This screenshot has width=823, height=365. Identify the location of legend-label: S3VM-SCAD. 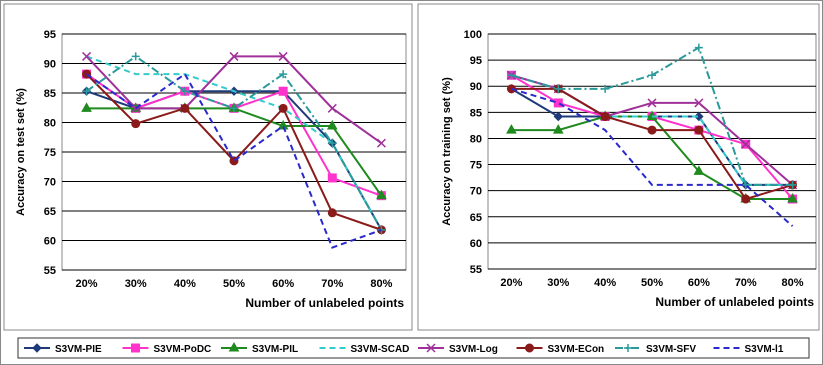
(380, 349).